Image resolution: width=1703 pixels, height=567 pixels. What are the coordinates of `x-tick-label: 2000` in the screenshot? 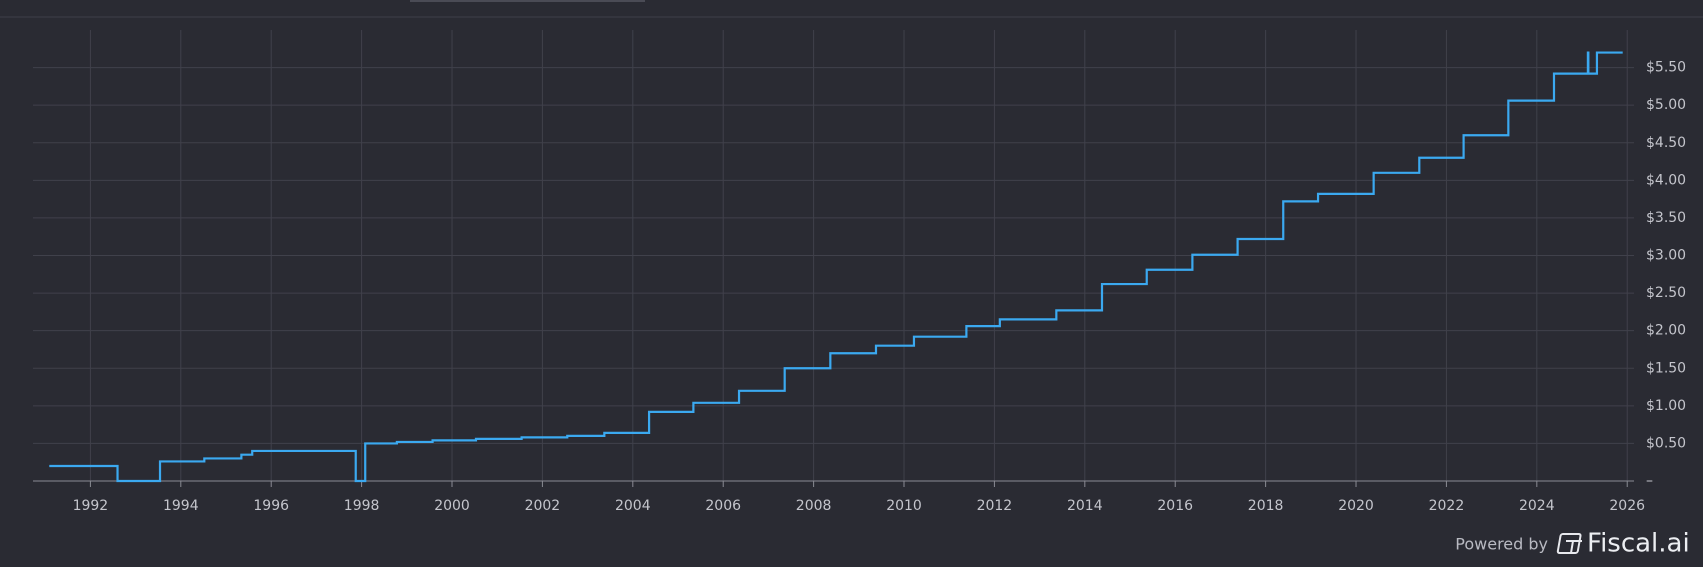 It's located at (452, 506).